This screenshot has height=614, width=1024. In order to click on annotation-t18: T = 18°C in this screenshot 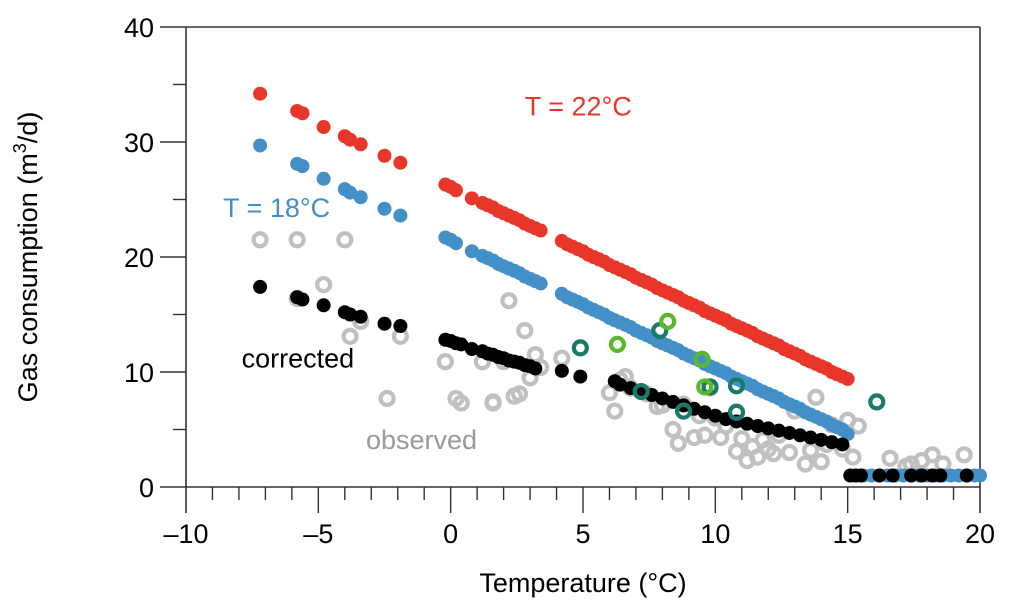, I will do `click(276, 208)`.